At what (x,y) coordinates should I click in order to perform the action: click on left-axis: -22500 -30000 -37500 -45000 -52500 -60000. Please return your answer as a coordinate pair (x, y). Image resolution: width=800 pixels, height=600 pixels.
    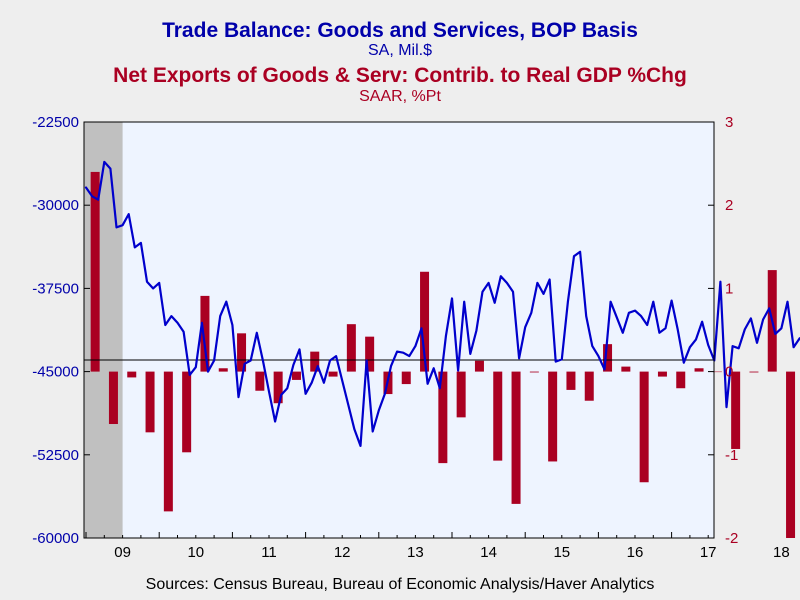
    Looking at the image, I should click on (61, 330).